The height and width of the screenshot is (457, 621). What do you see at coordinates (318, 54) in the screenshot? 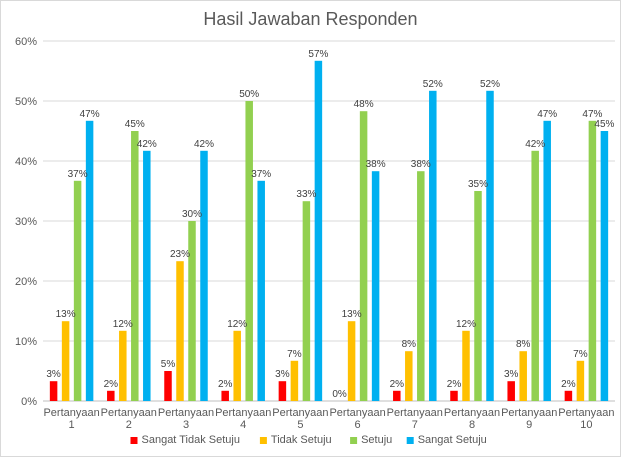
I see `data-label: 57%` at bounding box center [318, 54].